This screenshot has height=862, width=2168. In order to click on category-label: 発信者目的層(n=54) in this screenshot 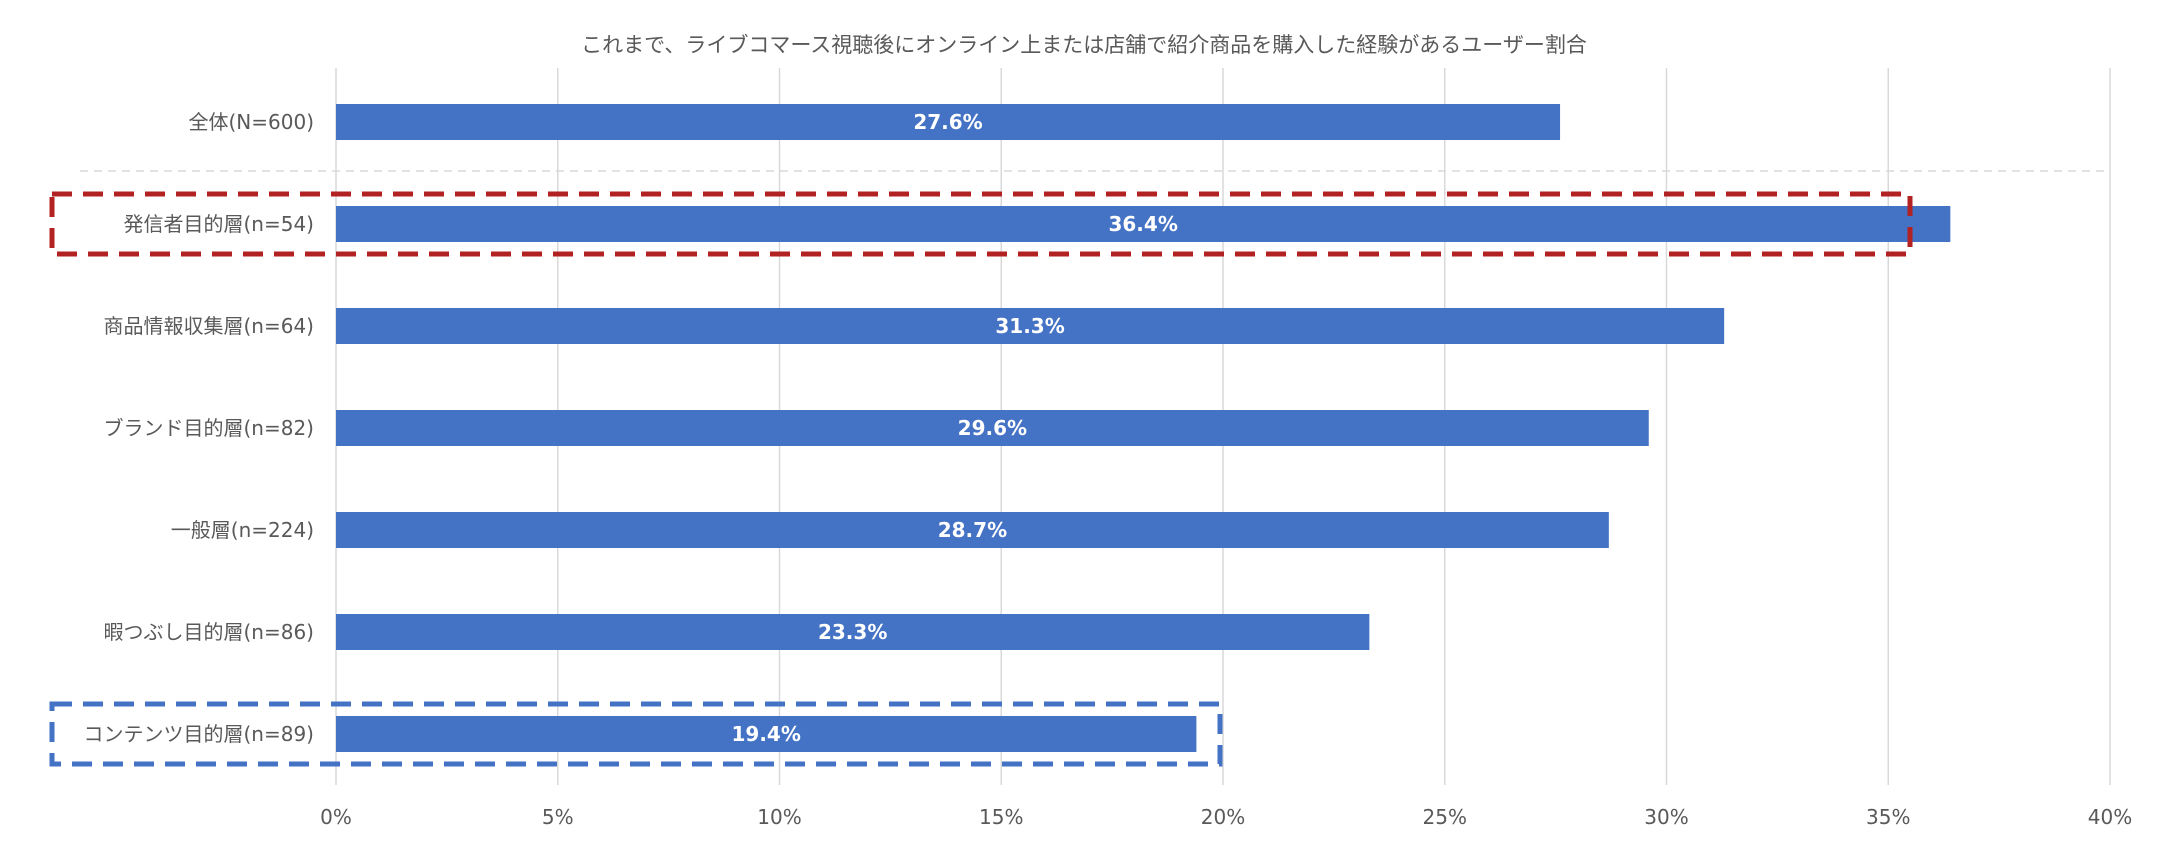, I will do `click(219, 224)`.